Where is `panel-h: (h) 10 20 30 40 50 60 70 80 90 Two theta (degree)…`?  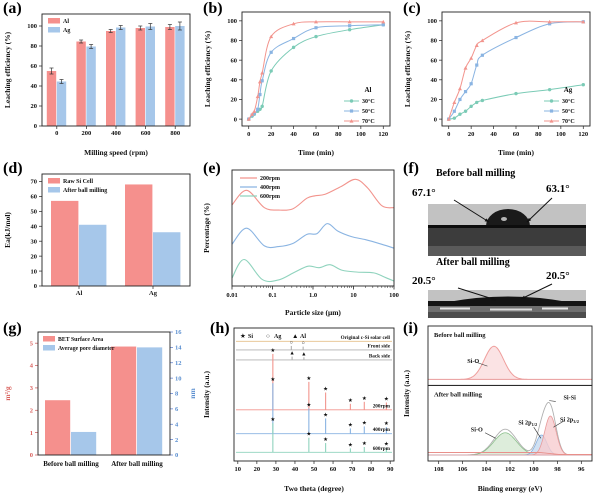
panel-h: (h) 10 20 30 40 50 60 70 80 90 Two theta (degree)… is located at coordinates (300, 408).